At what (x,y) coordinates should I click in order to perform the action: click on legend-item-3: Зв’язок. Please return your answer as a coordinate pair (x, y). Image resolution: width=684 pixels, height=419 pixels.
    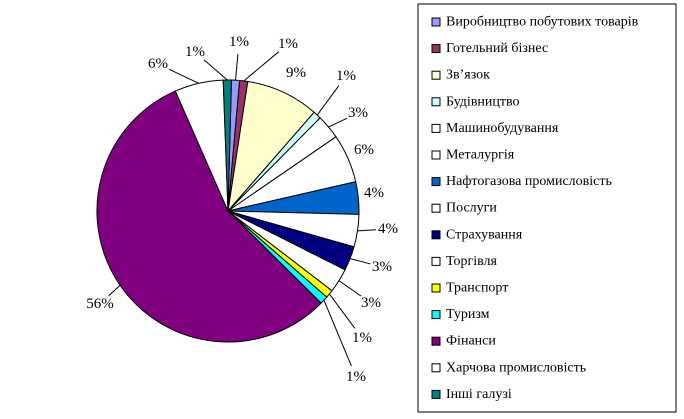
    Looking at the image, I should click on (460, 75).